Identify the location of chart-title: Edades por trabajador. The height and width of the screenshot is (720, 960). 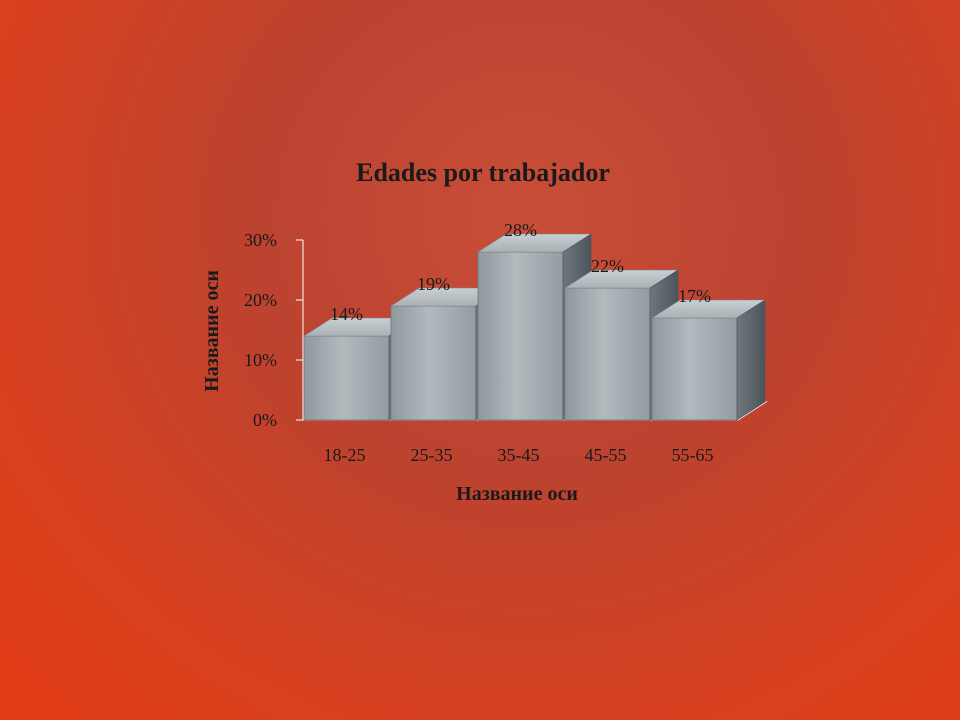
(483, 172).